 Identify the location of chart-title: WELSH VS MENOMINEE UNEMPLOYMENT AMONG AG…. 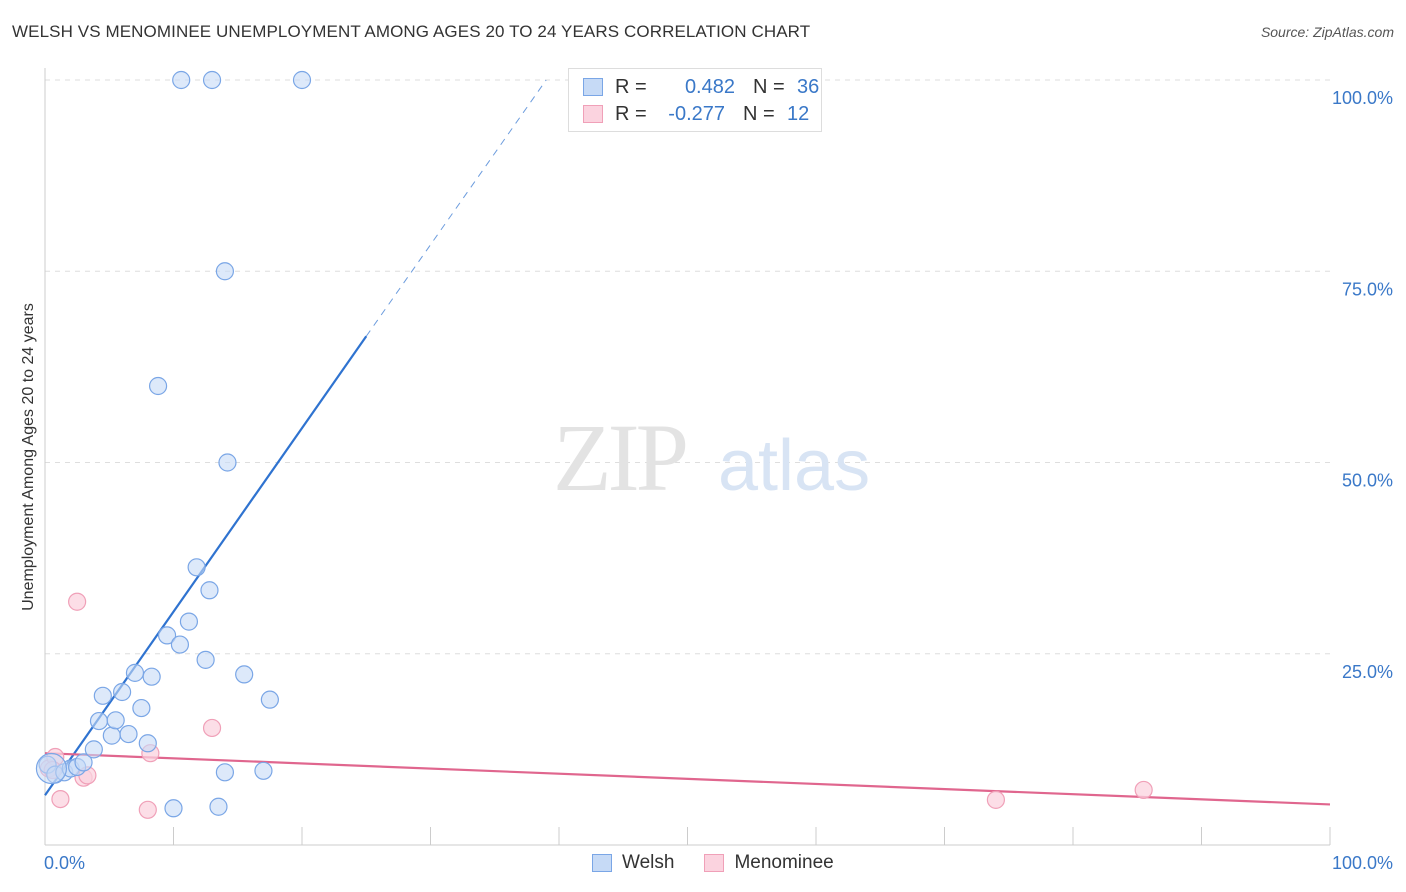
(411, 31).